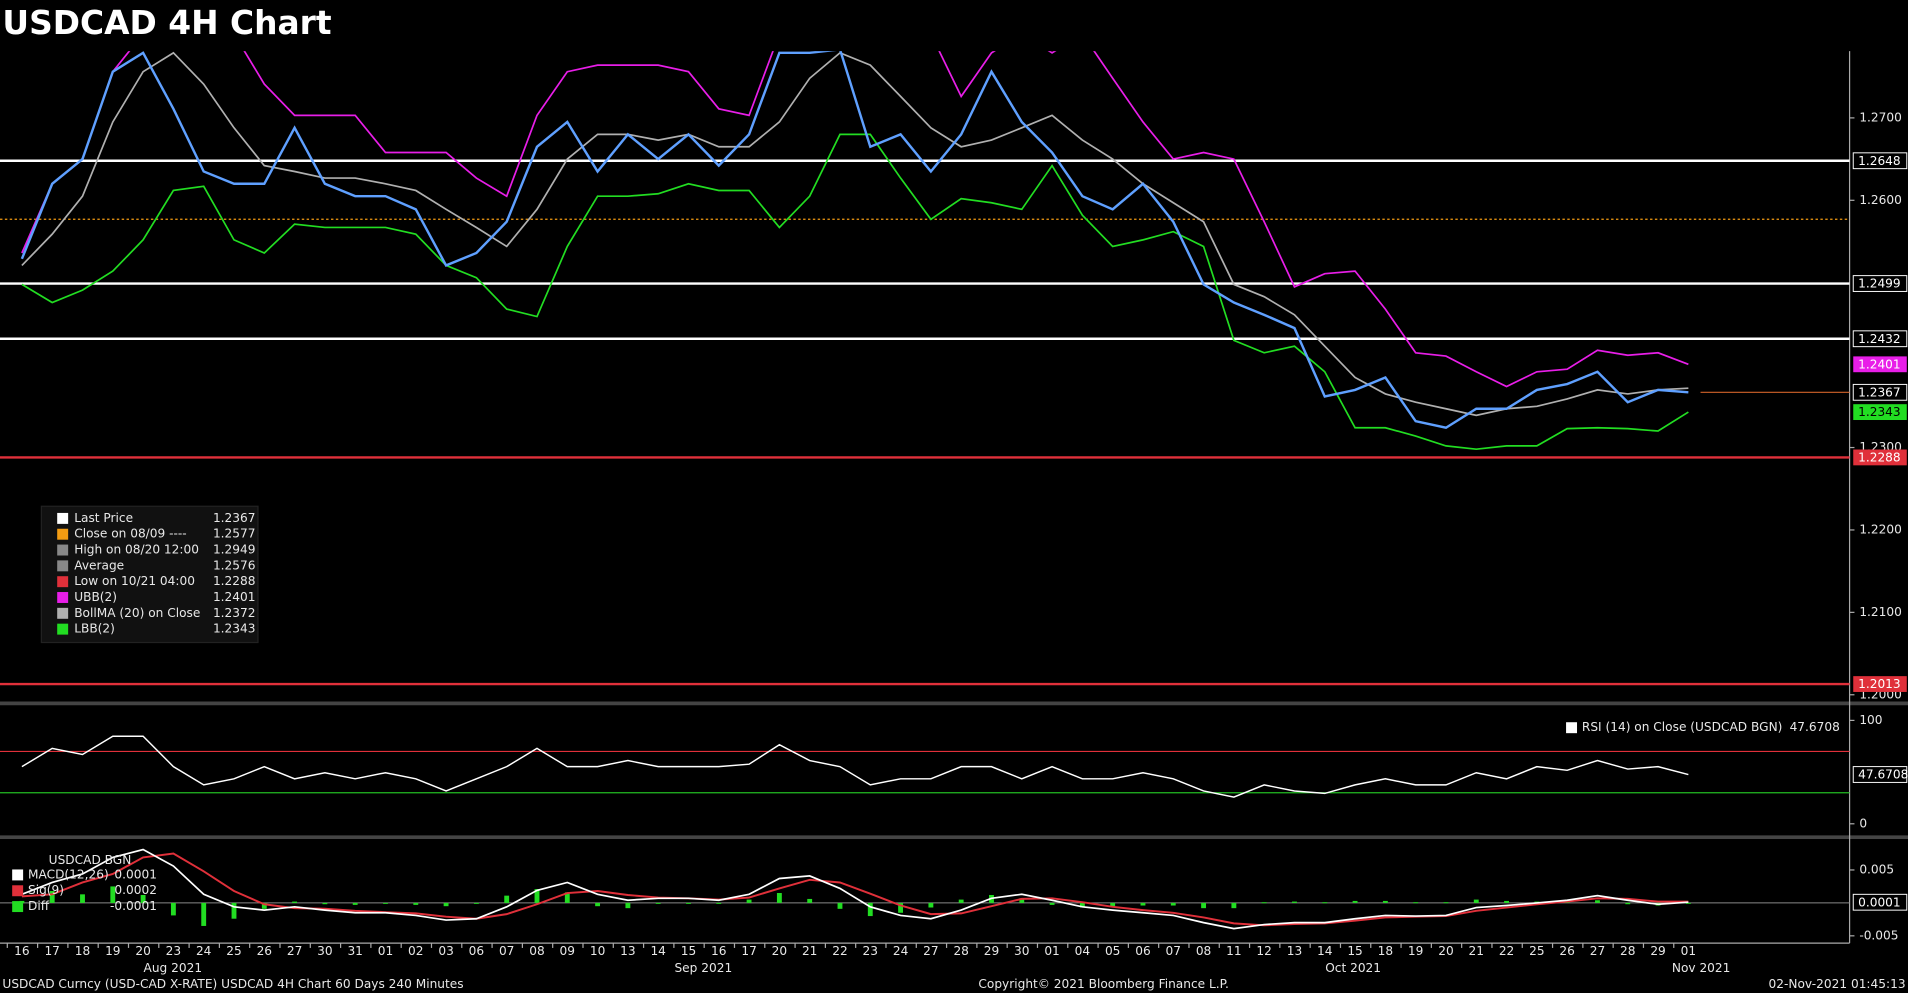 Image resolution: width=1908 pixels, height=993 pixels. What do you see at coordinates (234, 565) in the screenshot?
I see `legend-value: 1.2576` at bounding box center [234, 565].